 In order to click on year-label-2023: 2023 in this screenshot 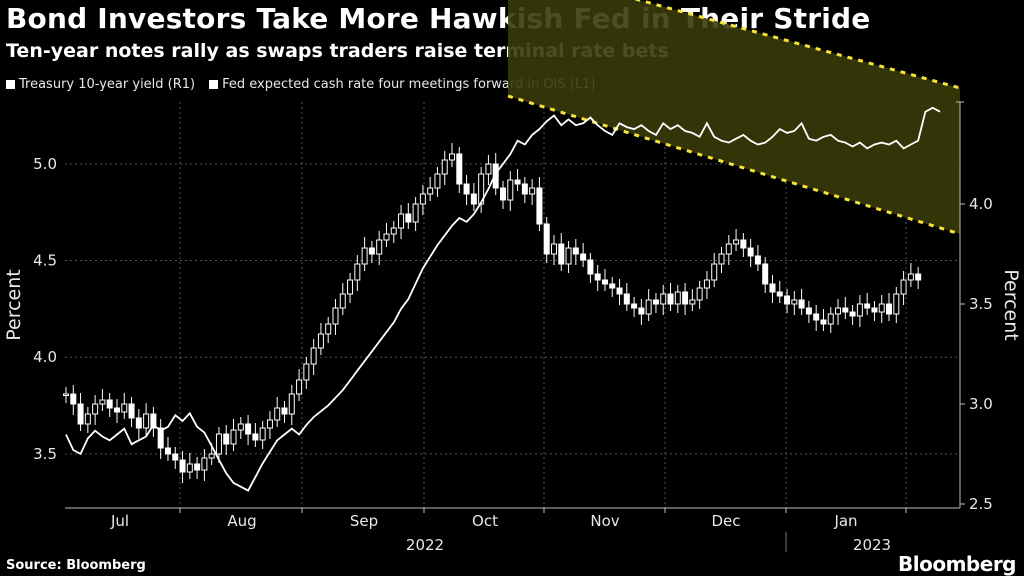, I will do `click(872, 545)`.